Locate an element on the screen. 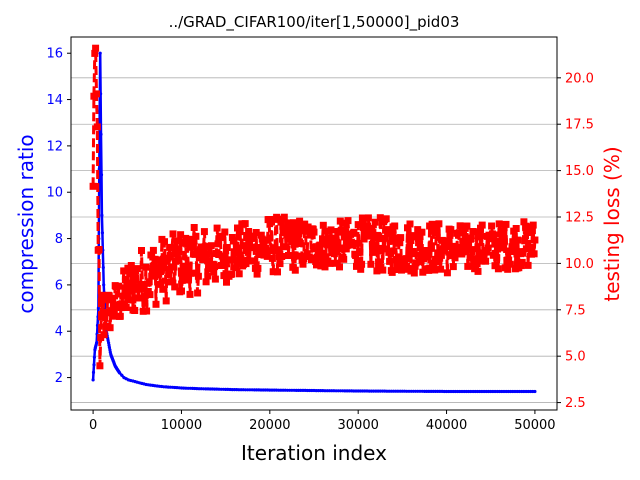 This screenshot has height=480, width=640. left-y-tick-label: 4 is located at coordinates (59, 332).